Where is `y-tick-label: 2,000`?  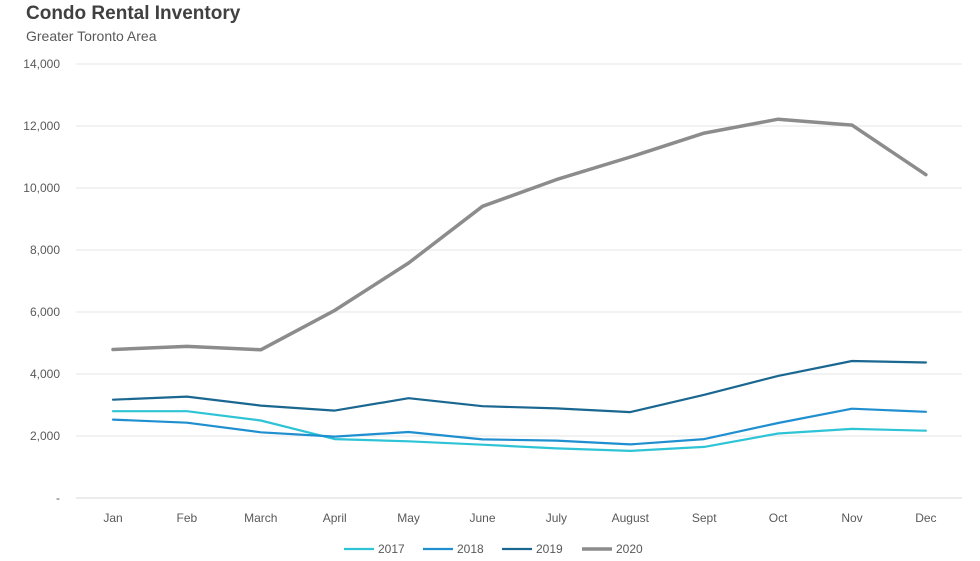
y-tick-label: 2,000 is located at coordinates (45, 436).